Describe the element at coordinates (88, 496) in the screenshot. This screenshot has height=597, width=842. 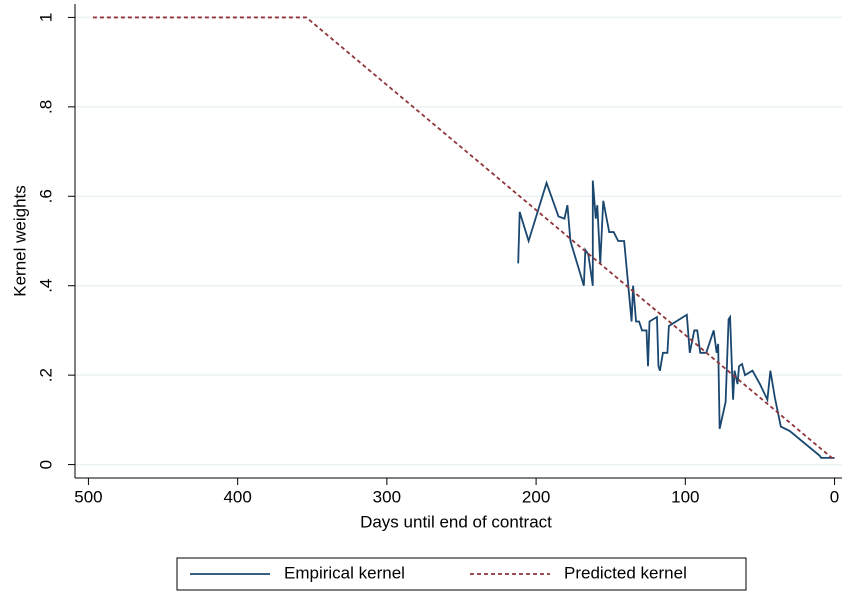
I see `x-tick-label: 500` at that location.